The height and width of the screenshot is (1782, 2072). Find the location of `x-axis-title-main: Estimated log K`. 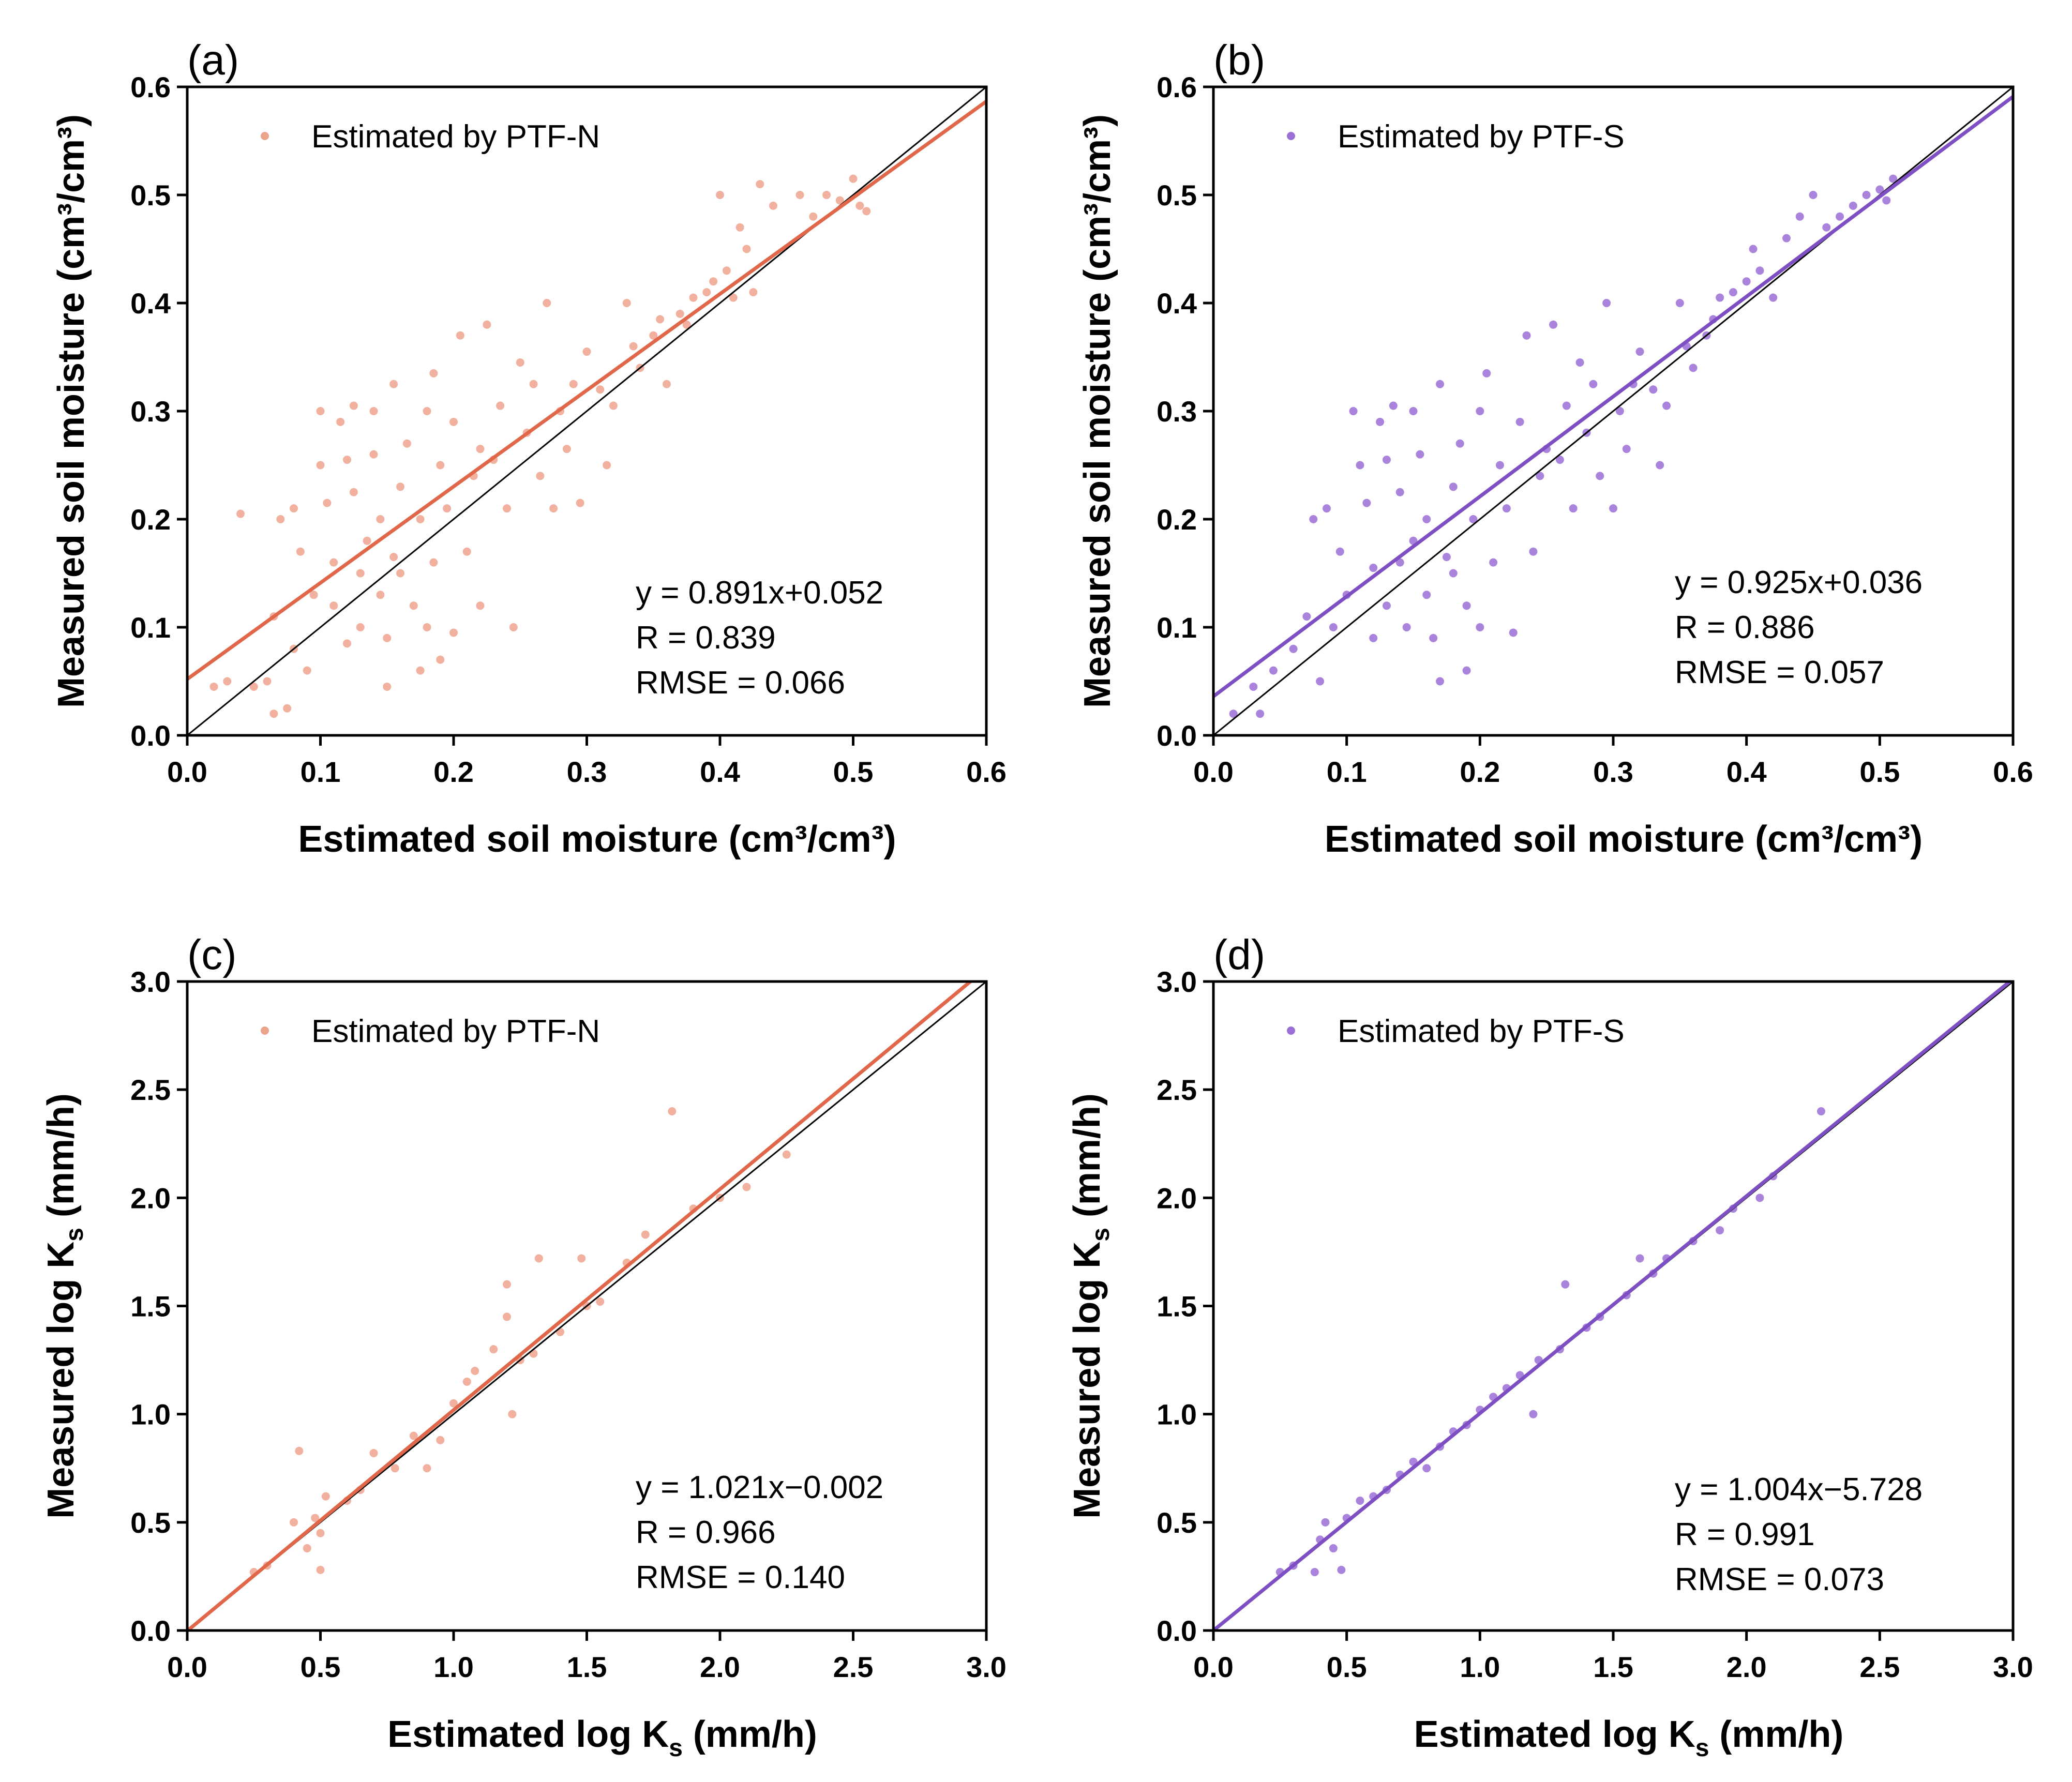

x-axis-title-main: Estimated log K is located at coordinates (1554, 1734).